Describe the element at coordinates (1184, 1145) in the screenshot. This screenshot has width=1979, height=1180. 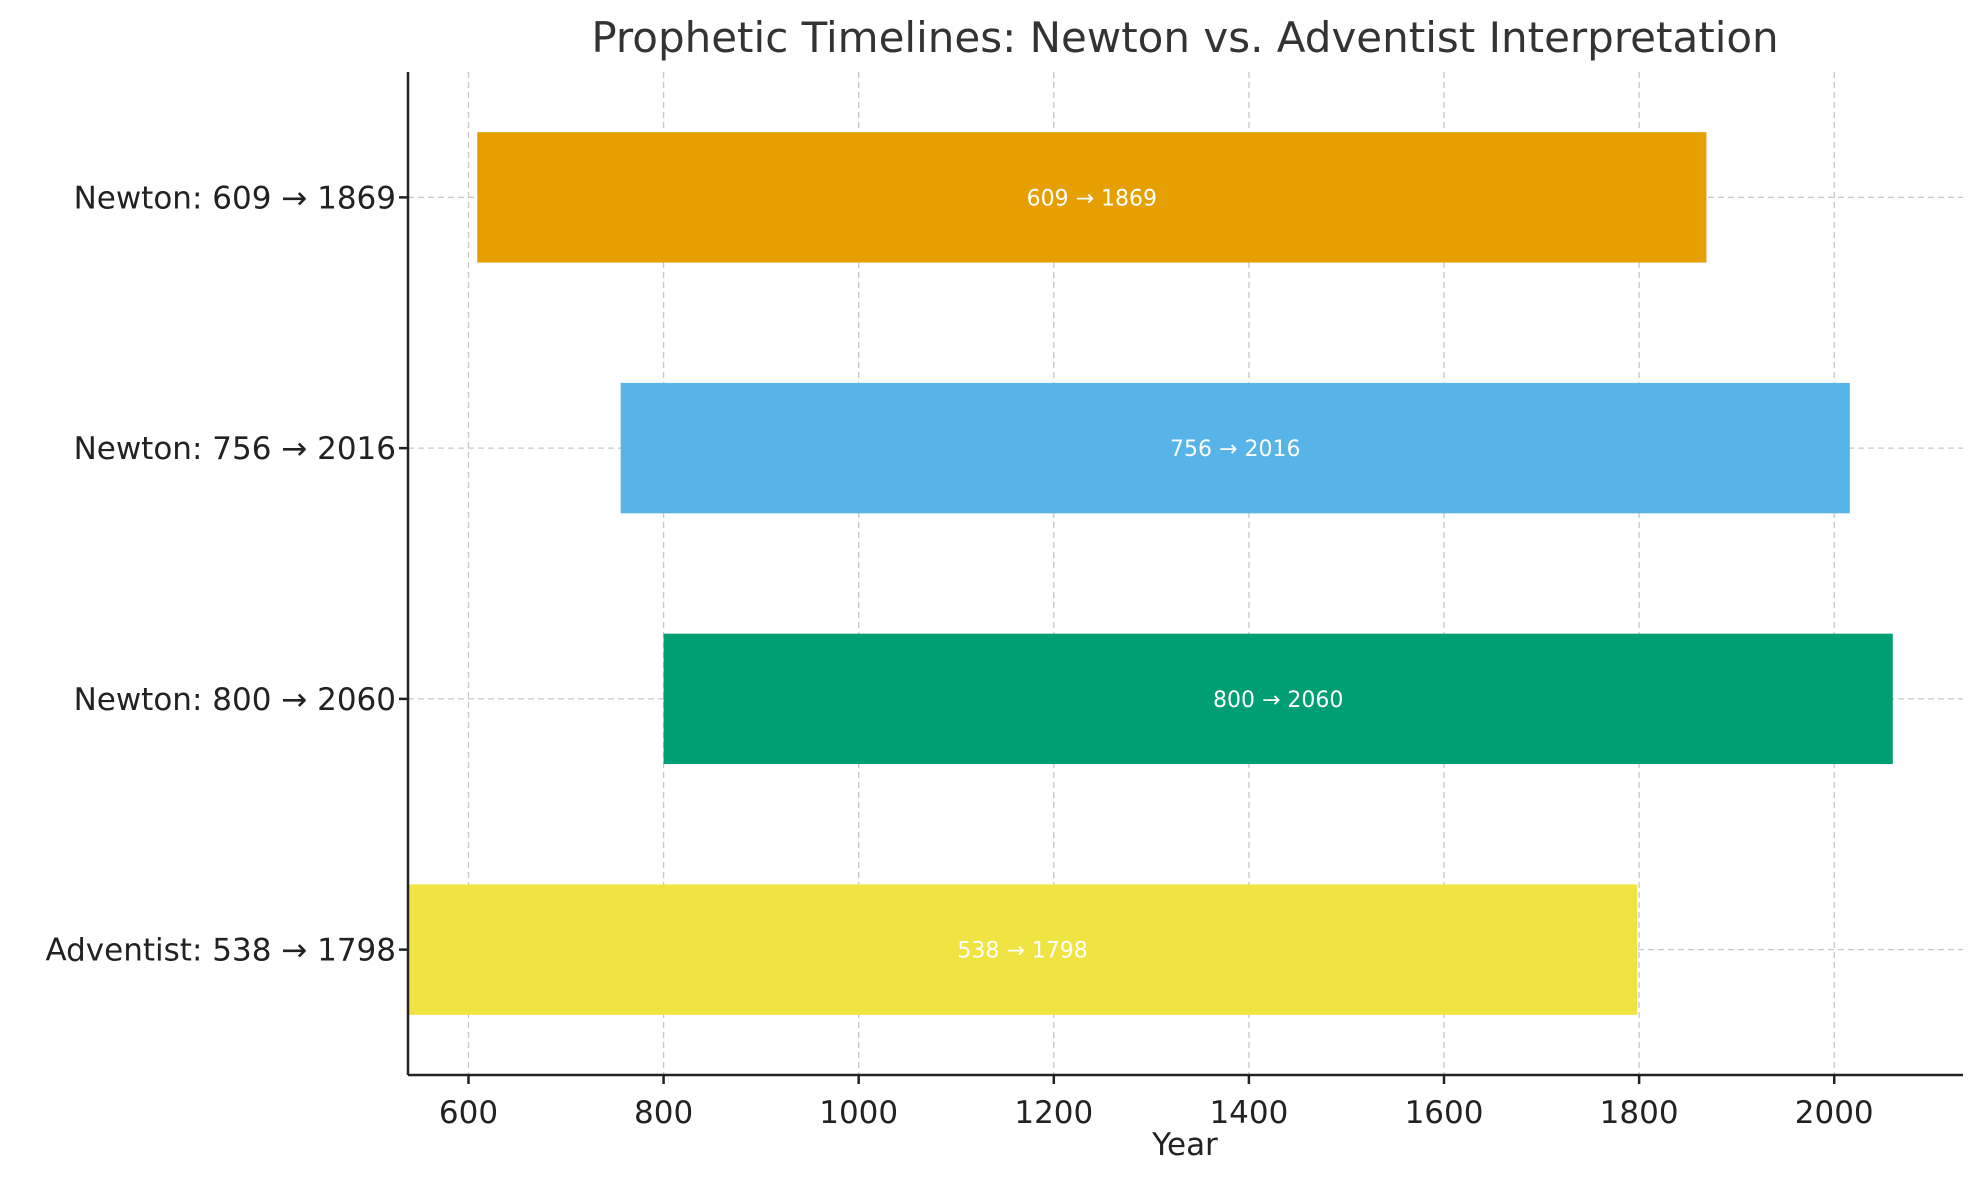
I see `x-axis-label: Year` at that location.